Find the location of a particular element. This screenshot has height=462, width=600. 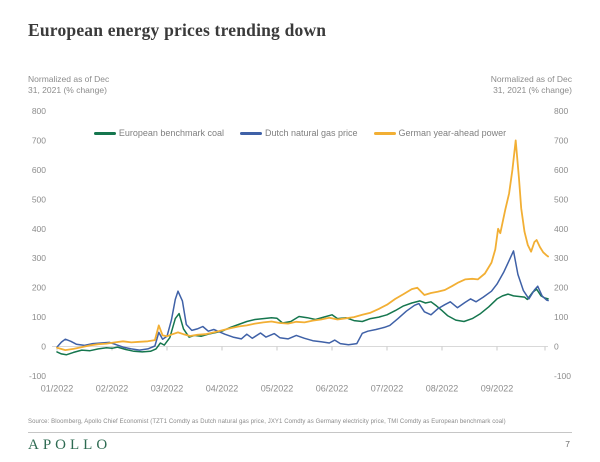

page-number: 7 is located at coordinates (567, 444).